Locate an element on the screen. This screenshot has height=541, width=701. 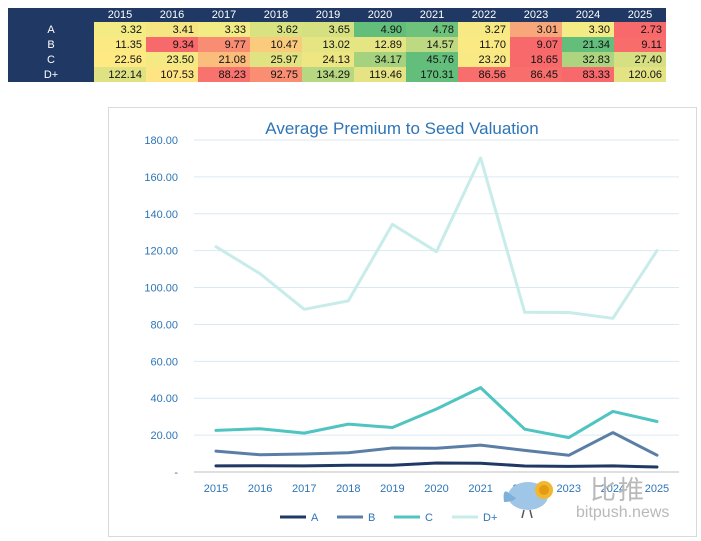
table-cell: 3.65 is located at coordinates (328, 29).